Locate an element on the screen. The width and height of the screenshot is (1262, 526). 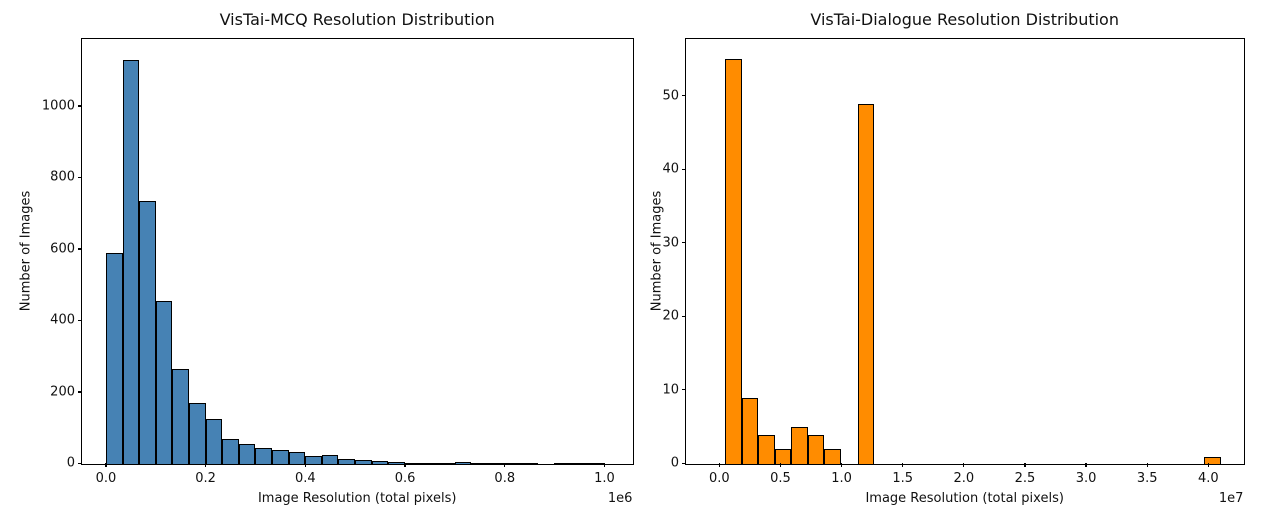
y-tick-label: 20 is located at coordinates (670, 316).